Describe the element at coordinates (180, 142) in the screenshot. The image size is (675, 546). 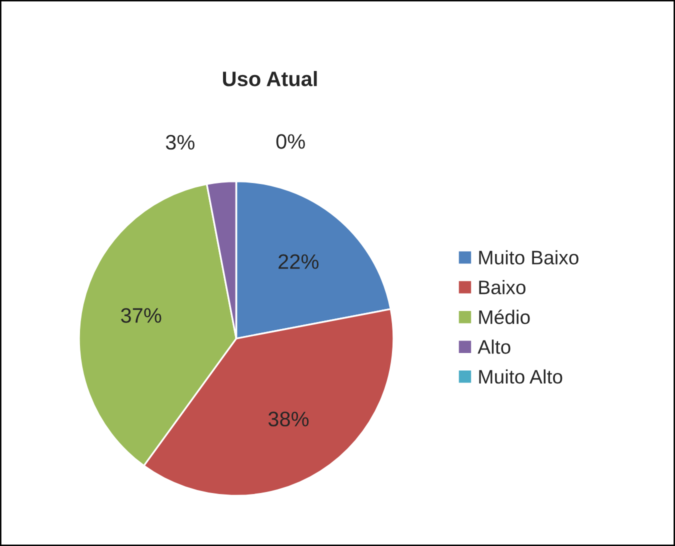
I see `data-label: 3%` at that location.